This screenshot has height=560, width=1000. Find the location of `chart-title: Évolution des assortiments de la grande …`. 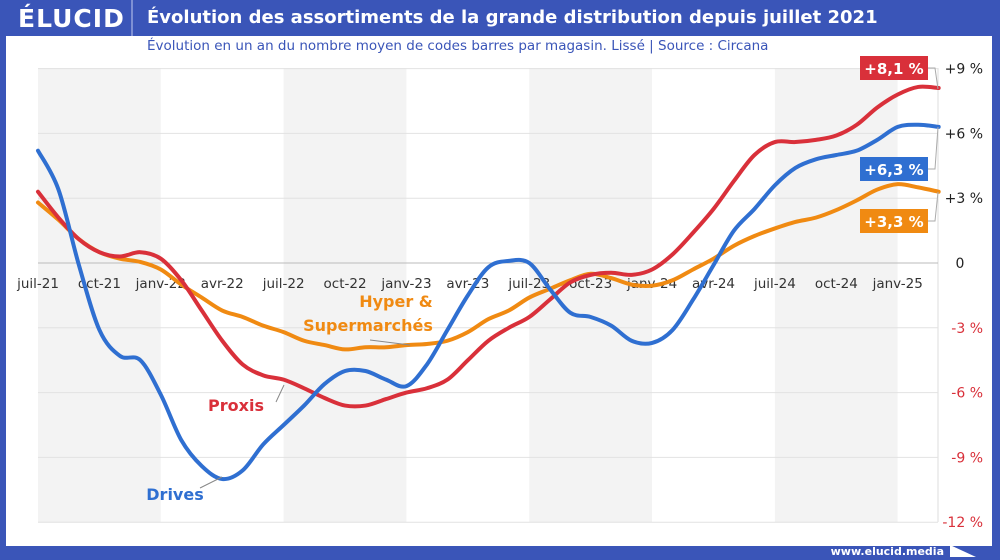

chart-title: Évolution des assortiments de la grande … is located at coordinates (512, 17).